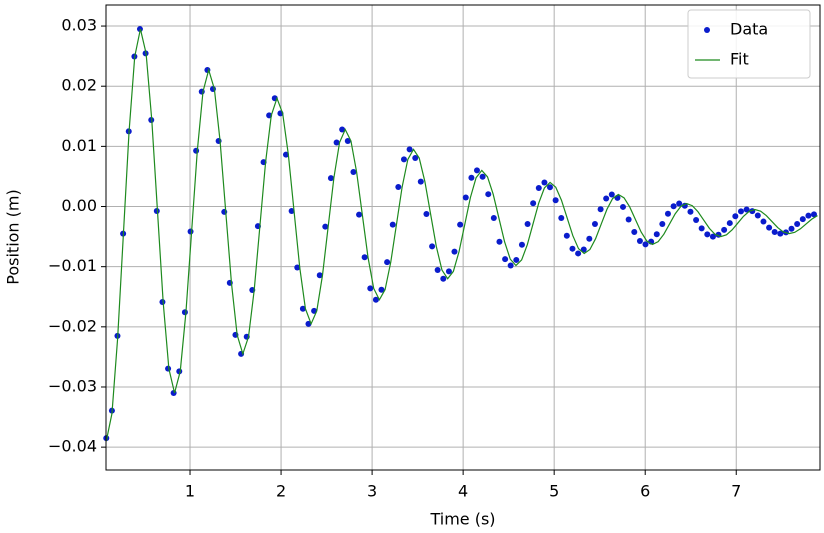 Image resolution: width=824 pixels, height=533 pixels. Describe the element at coordinates (645, 491) in the screenshot. I see `x-tick-label: 6` at that location.